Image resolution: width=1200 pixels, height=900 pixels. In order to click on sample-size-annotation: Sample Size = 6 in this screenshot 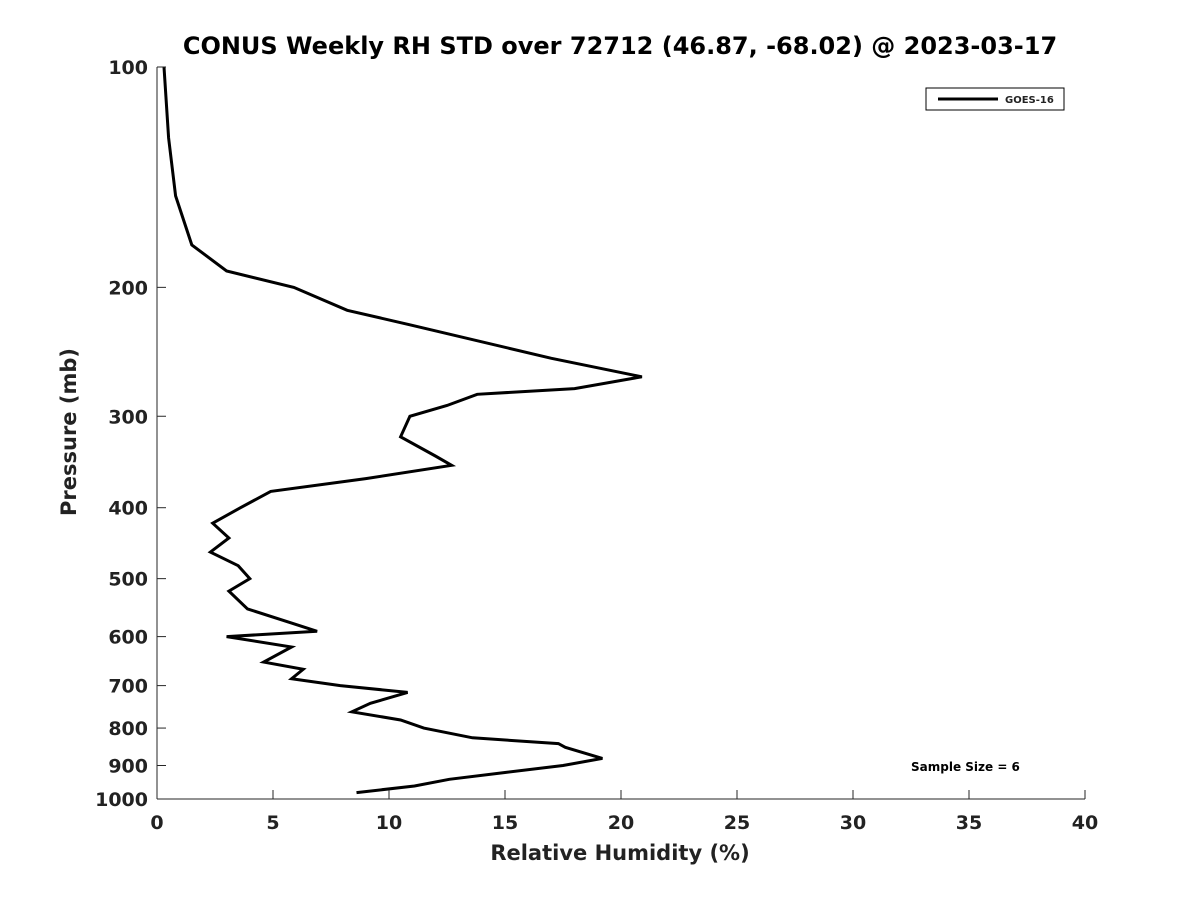, I will do `click(965, 767)`.